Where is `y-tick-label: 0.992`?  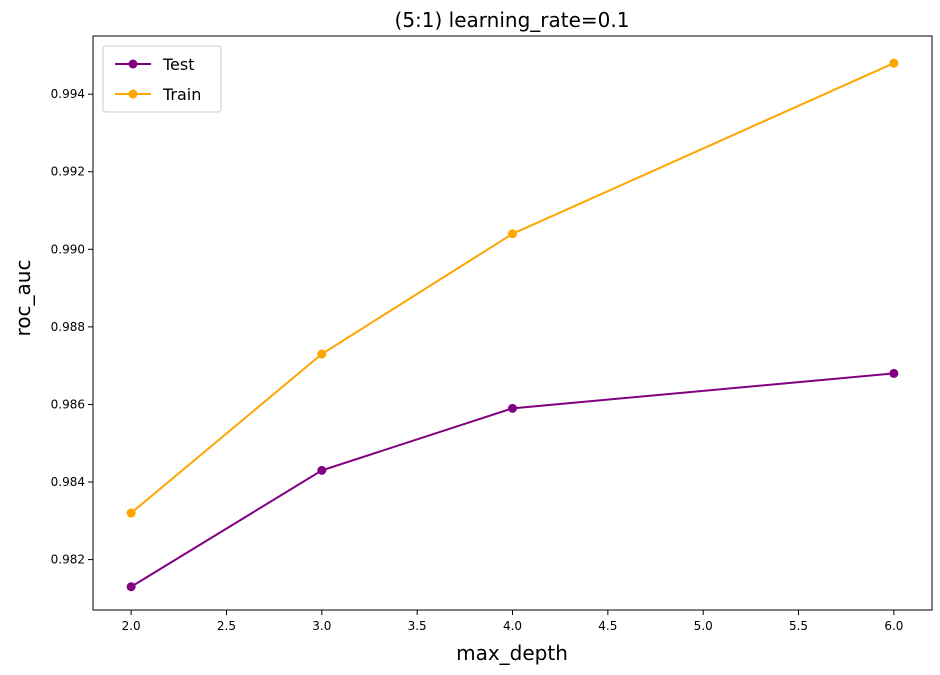 y-tick-label: 0.992 is located at coordinates (68, 172).